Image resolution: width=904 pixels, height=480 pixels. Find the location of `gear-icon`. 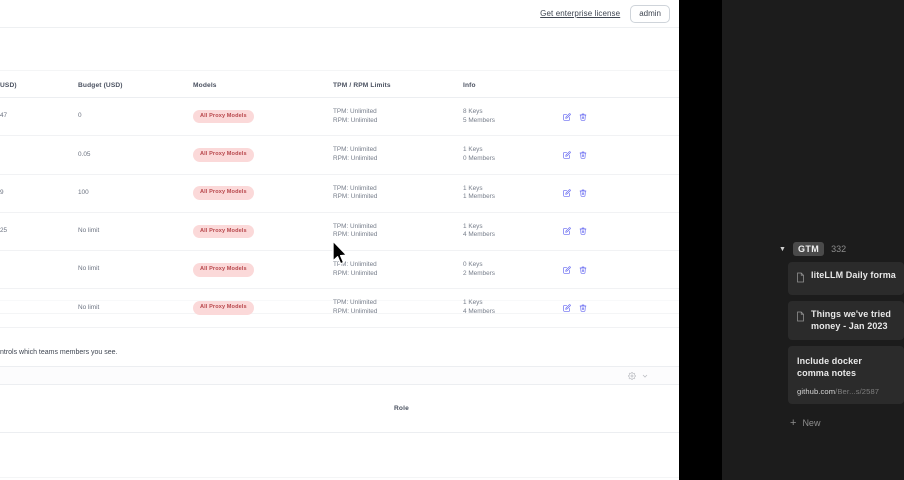

gear-icon is located at coordinates (632, 375).